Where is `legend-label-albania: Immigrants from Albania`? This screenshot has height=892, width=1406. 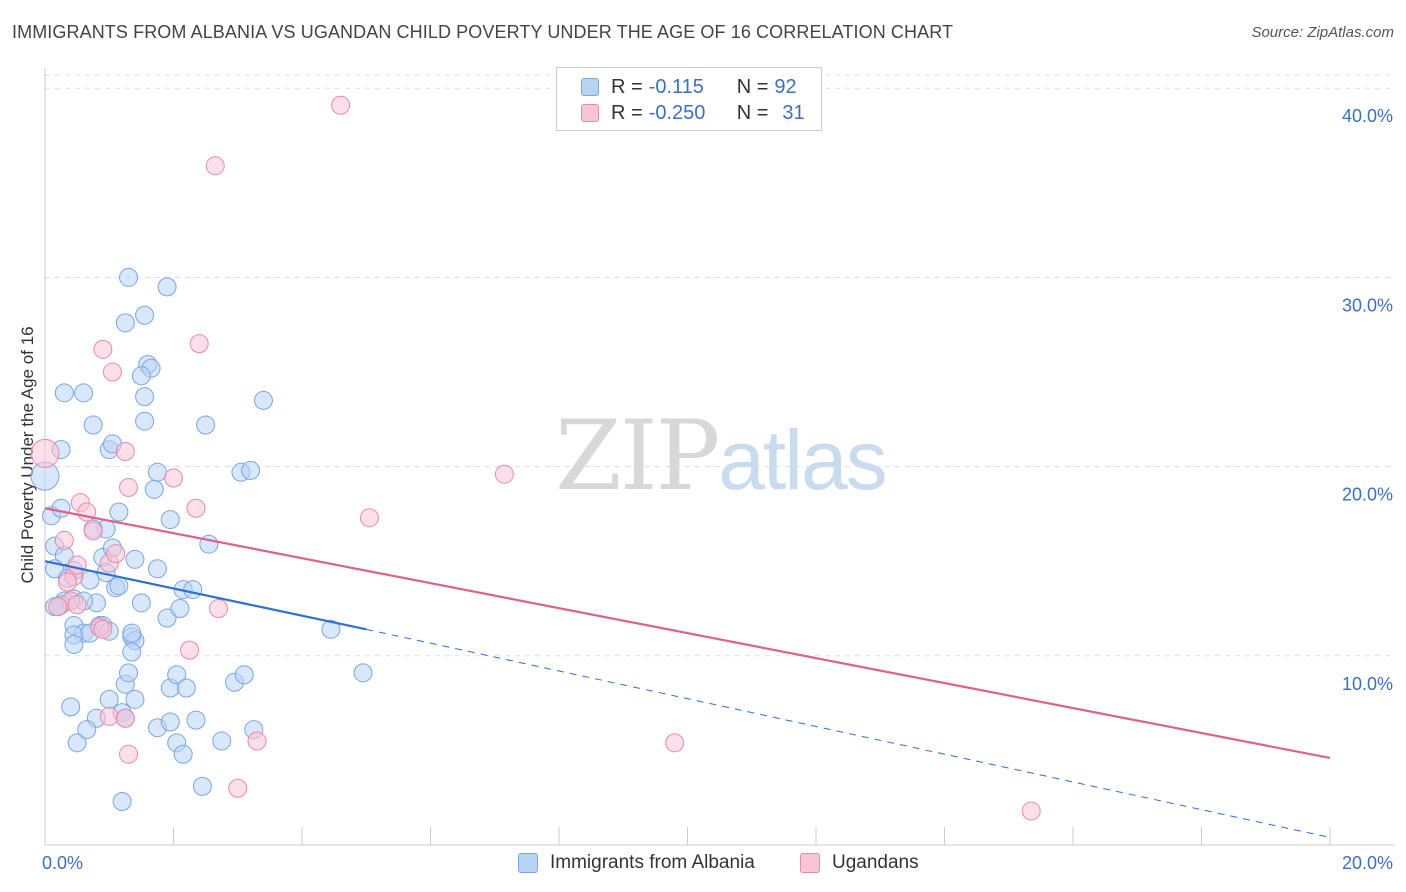
legend-label-albania: Immigrants from Albania is located at coordinates (652, 862).